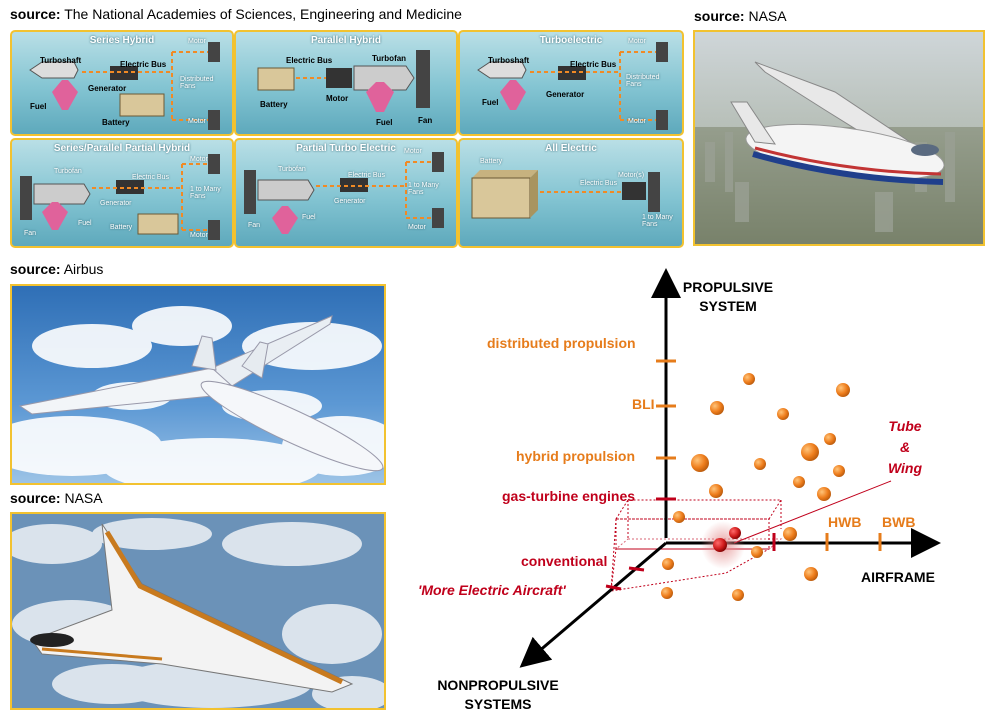 Image resolution: width=986 pixels, height=714 pixels. I want to click on series-turboshaft-label: Turboshaft, so click(61, 60).